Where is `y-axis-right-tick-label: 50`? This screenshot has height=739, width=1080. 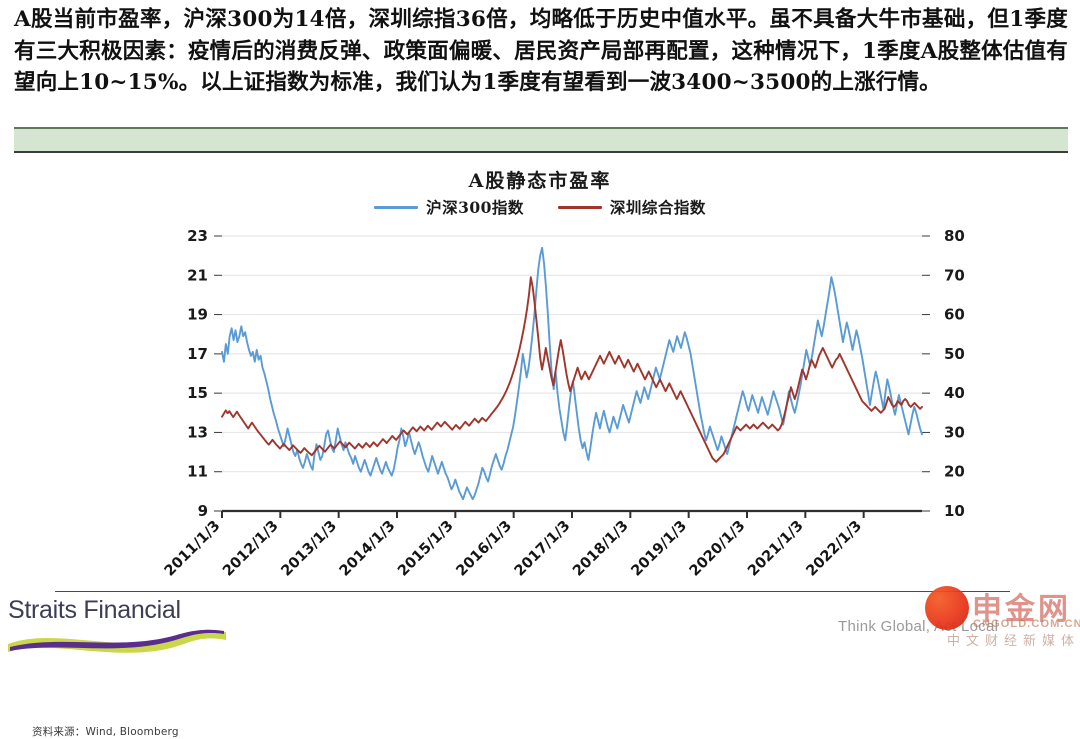 y-axis-right-tick-label: 50 is located at coordinates (954, 354).